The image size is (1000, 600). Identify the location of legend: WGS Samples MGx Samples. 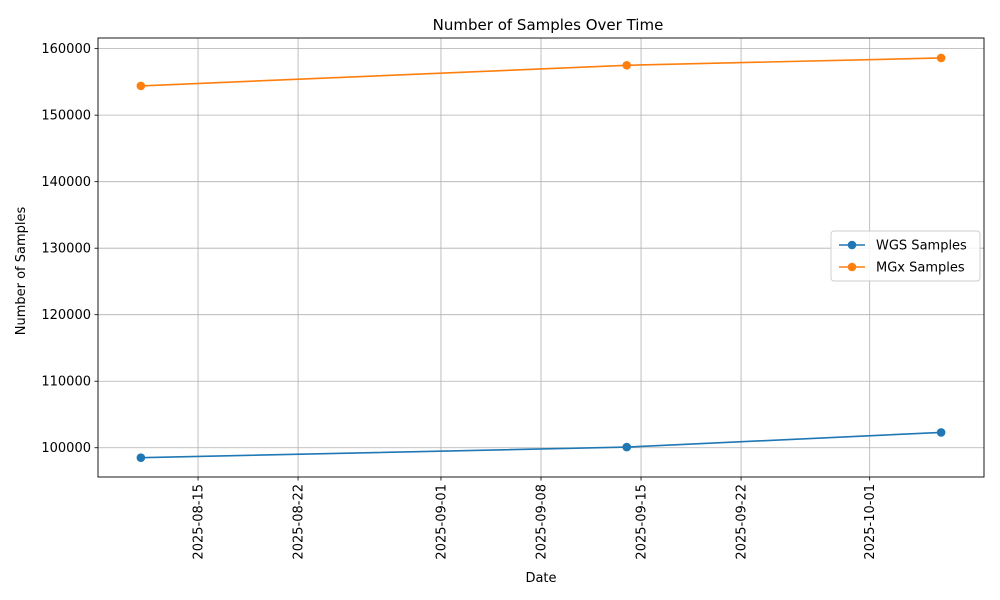
(905, 256).